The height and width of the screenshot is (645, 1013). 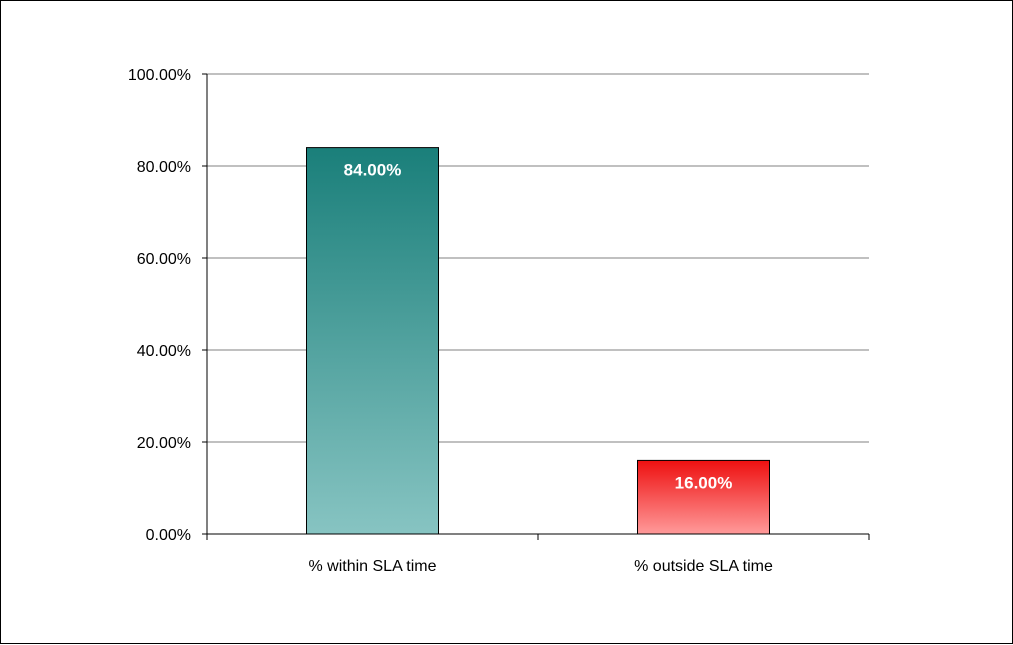 What do you see at coordinates (372, 566) in the screenshot?
I see `x-category-label: % within SLA time` at bounding box center [372, 566].